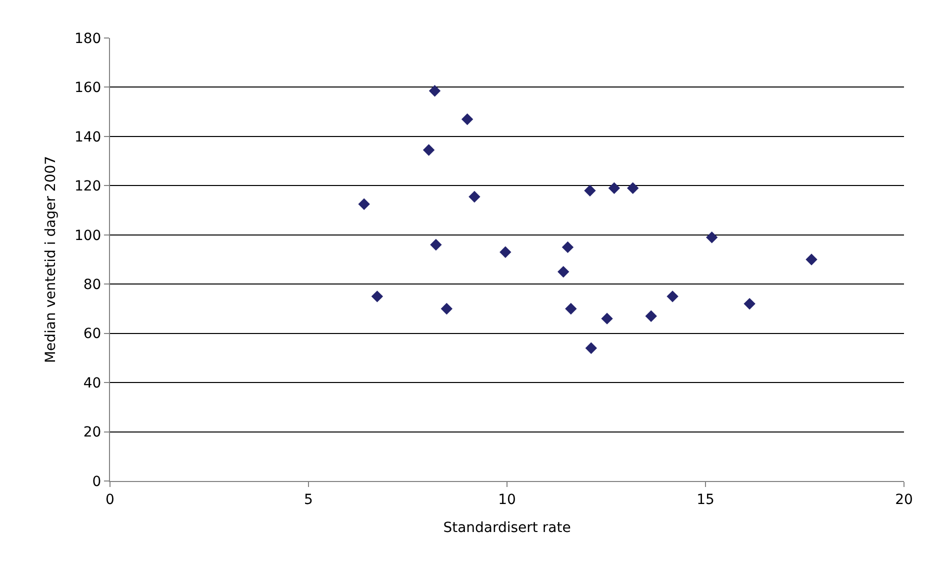 This screenshot has width=925, height=566. Describe the element at coordinates (88, 236) in the screenshot. I see `y-tick-label: 100` at that location.